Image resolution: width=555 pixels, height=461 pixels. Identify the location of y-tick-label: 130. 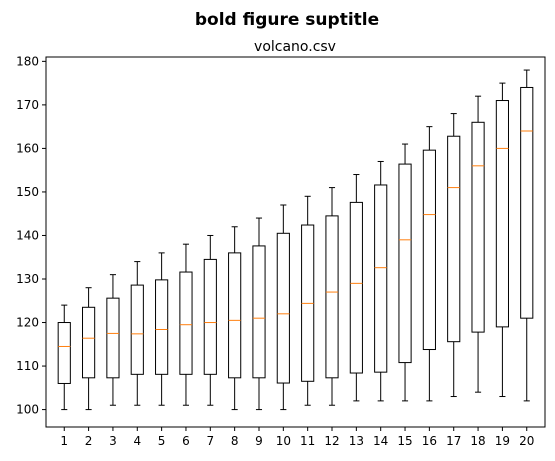
(27, 279).